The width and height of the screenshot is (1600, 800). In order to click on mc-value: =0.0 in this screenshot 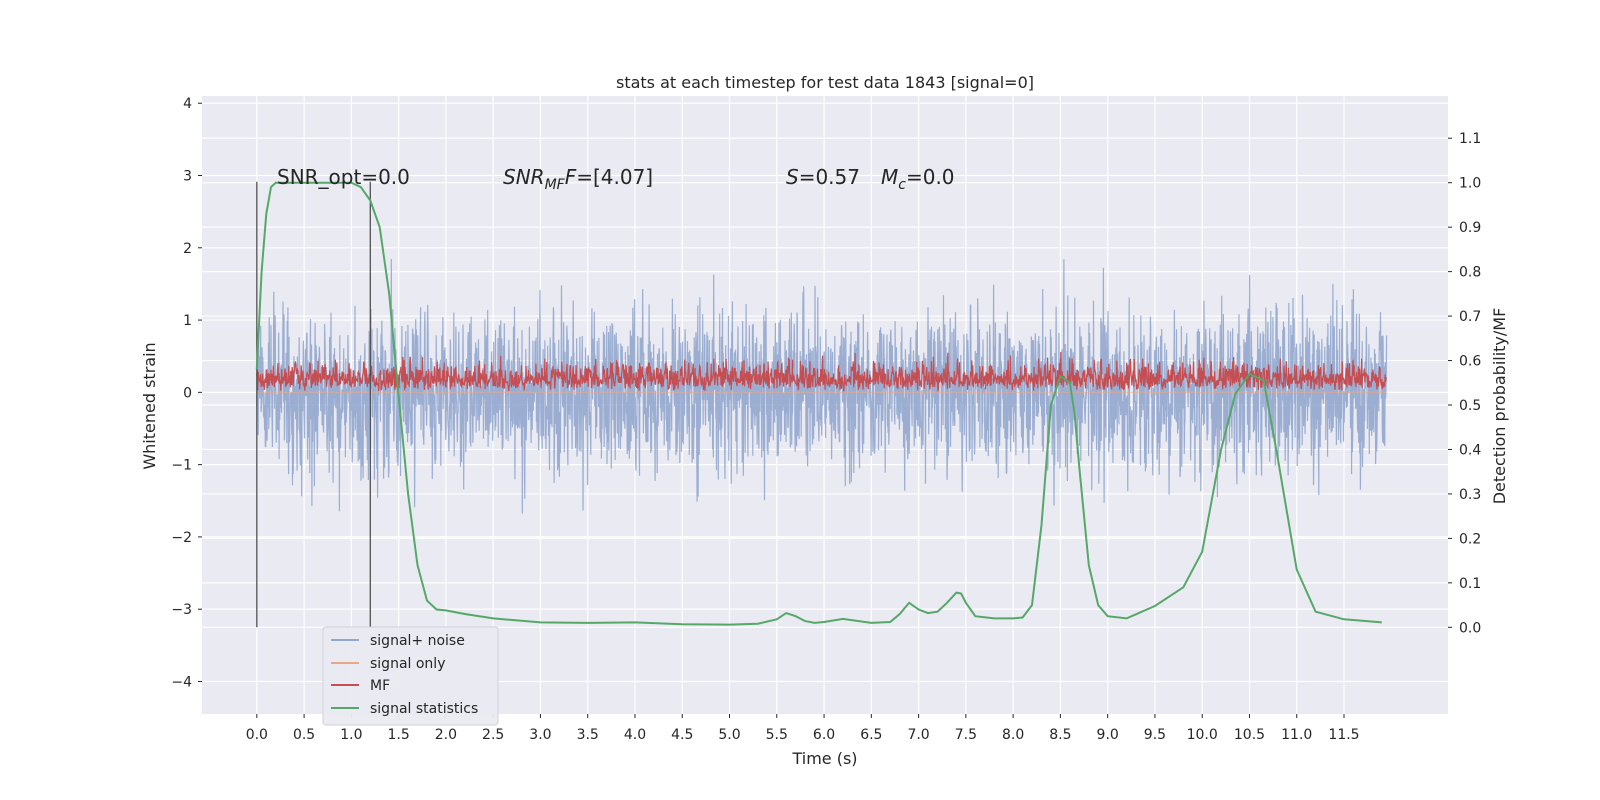, I will do `click(930, 177)`.